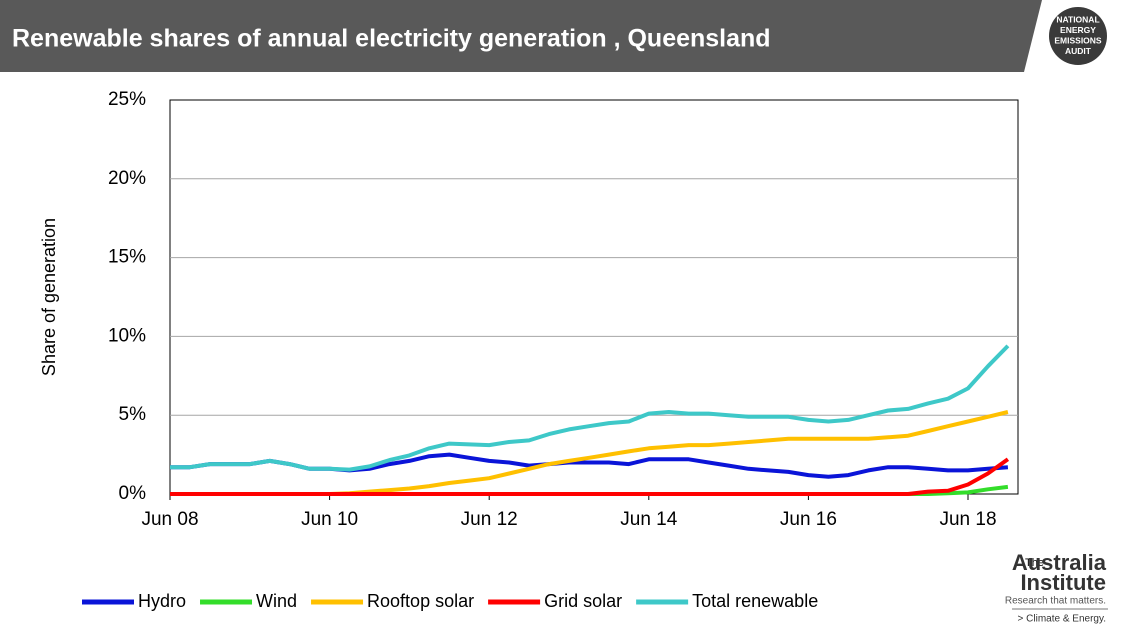 The height and width of the screenshot is (632, 1124). I want to click on legend-label: Grid solar, so click(583, 601).